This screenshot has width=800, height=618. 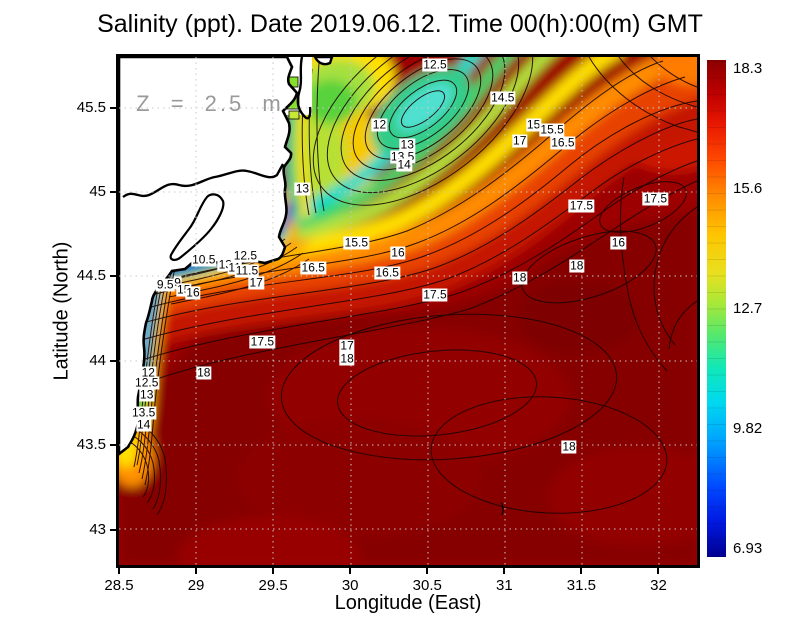 I want to click on delta-lake, so click(x=197, y=227).